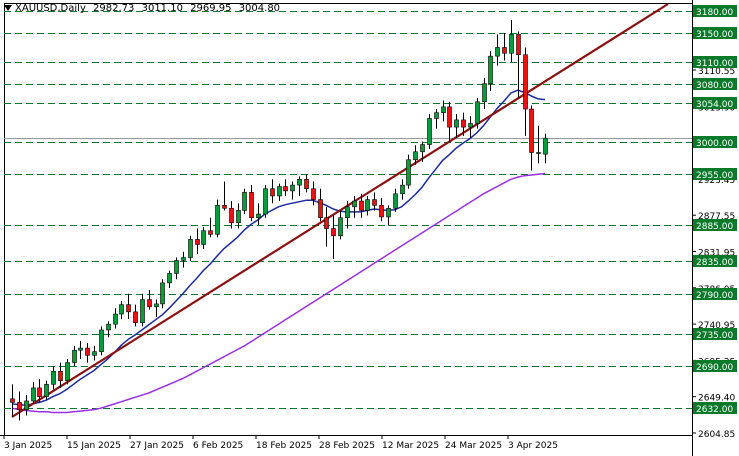 Image resolution: width=739 pixels, height=456 pixels. What do you see at coordinates (716, 181) in the screenshot?
I see `price-tick-label: 2923.45` at bounding box center [716, 181].